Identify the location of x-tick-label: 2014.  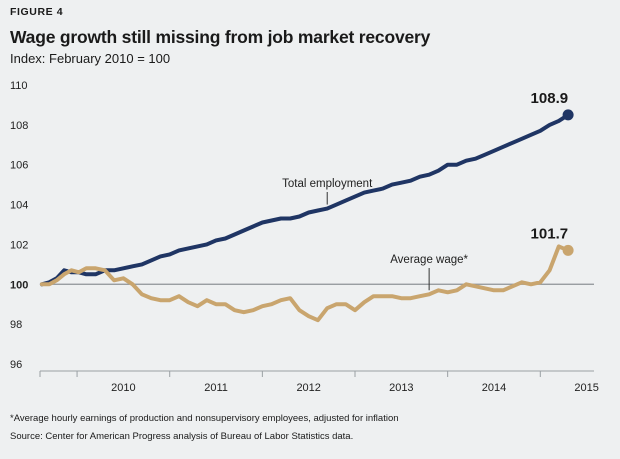
(494, 388).